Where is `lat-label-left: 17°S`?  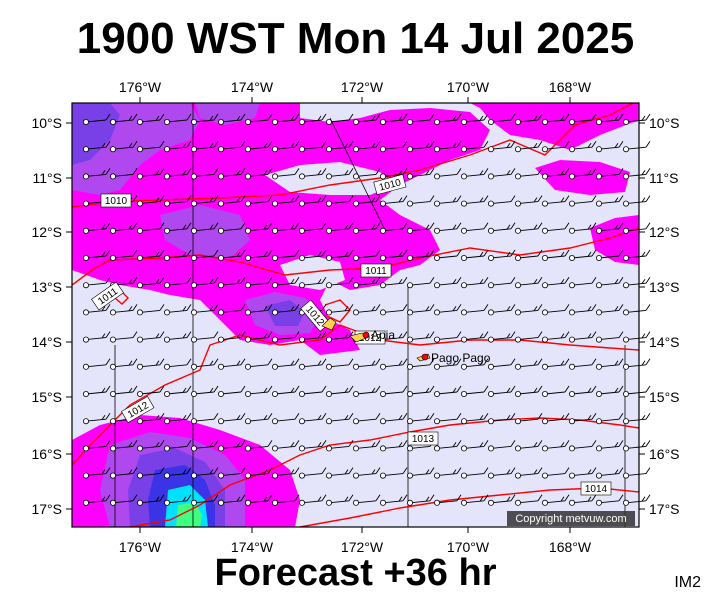
lat-label-left: 17°S is located at coordinates (46, 509).